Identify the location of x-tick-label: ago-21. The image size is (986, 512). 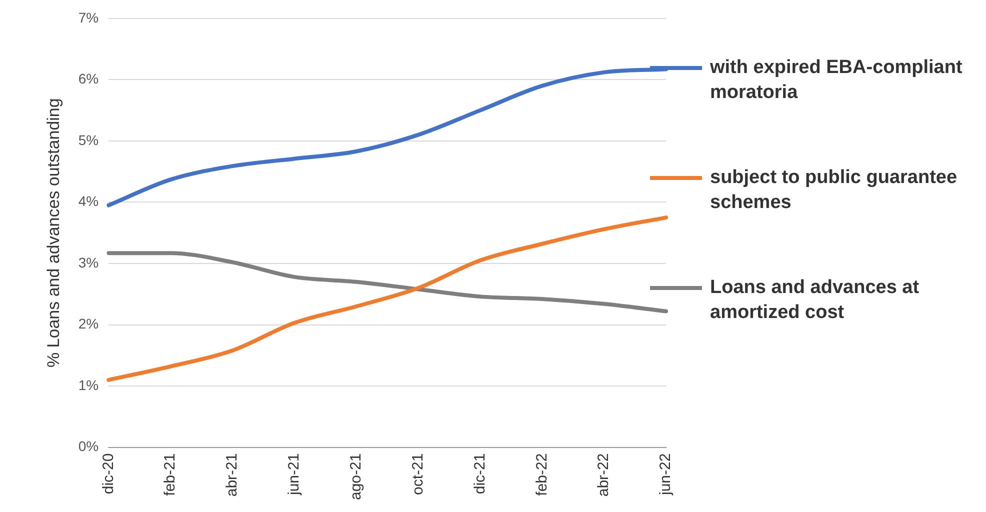
(355, 476).